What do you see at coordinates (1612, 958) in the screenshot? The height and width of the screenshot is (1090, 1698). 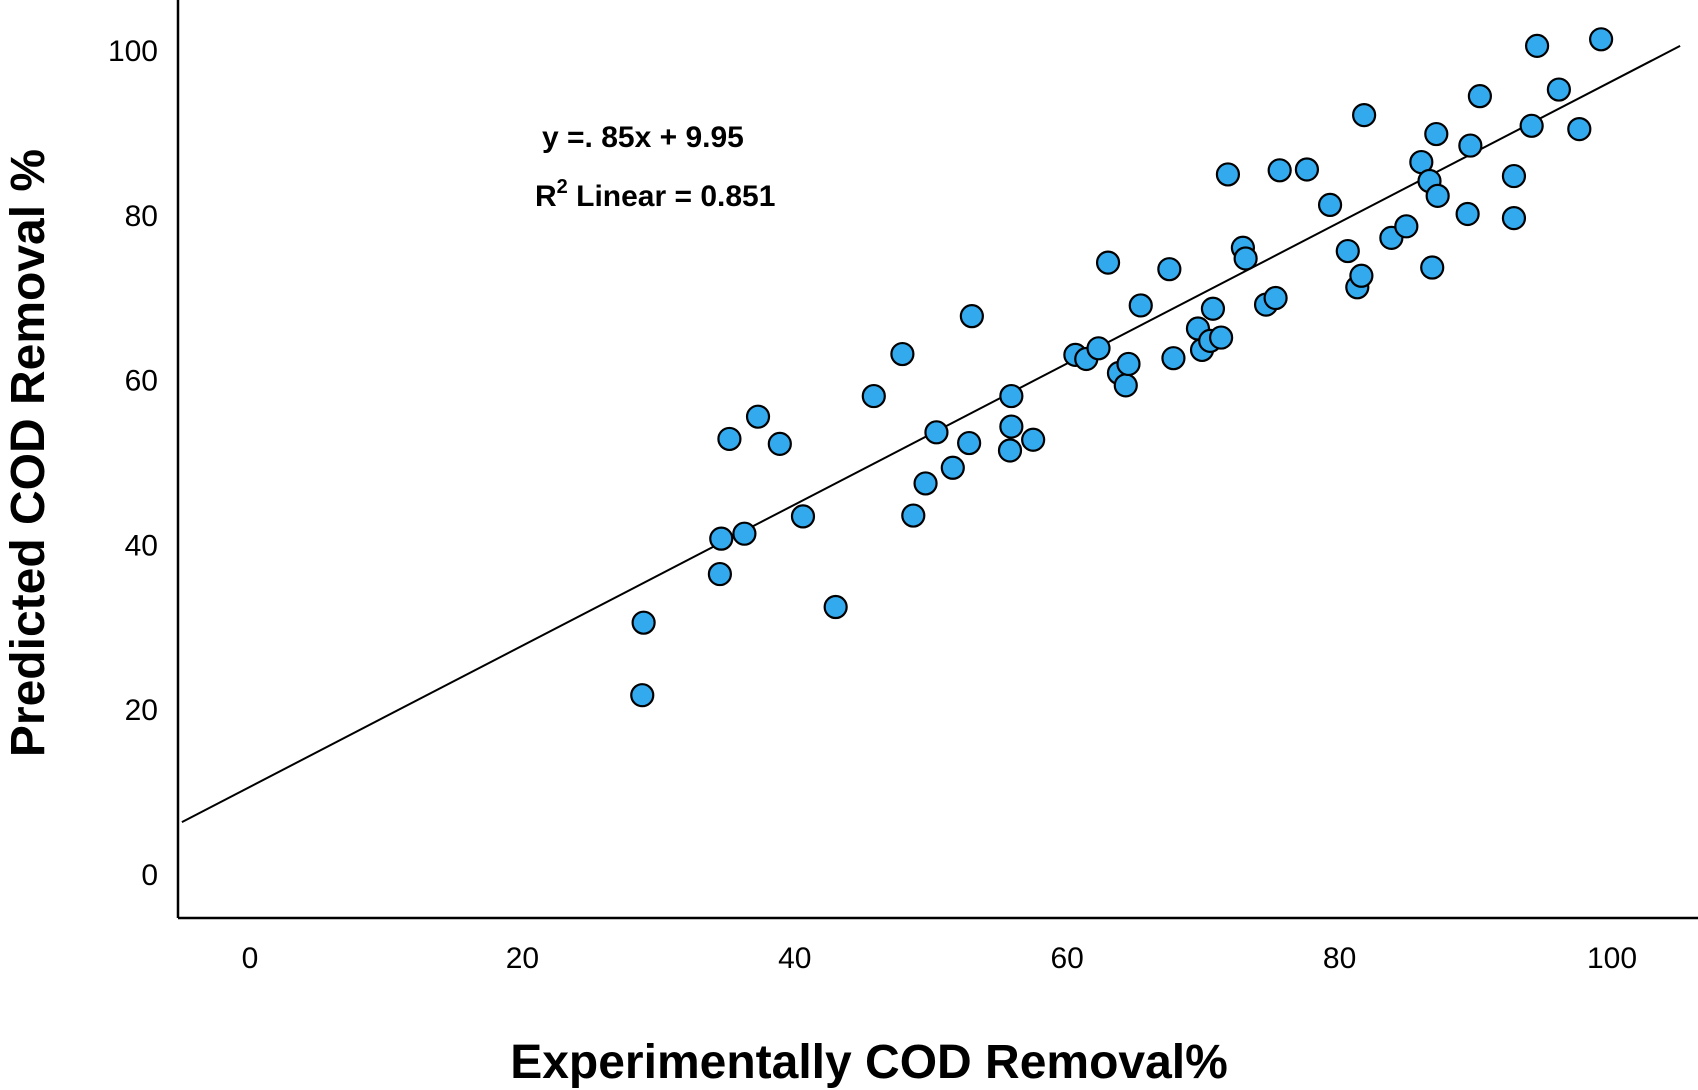 I see `x-tick-label: 100` at bounding box center [1612, 958].